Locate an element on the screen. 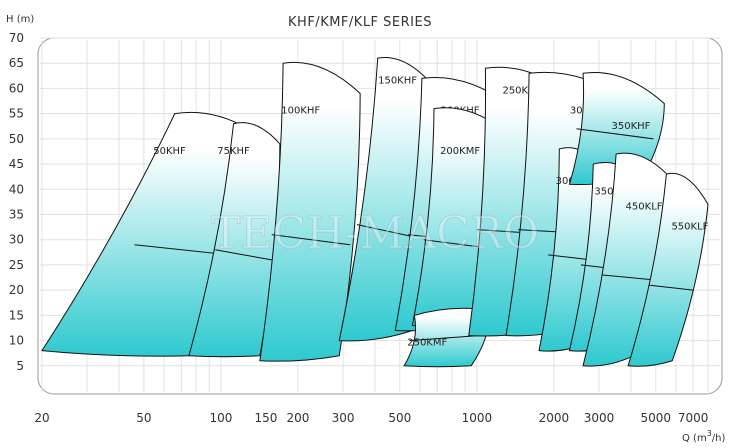 This screenshot has width=744, height=448. y-tick-label: 65 is located at coordinates (16, 63).